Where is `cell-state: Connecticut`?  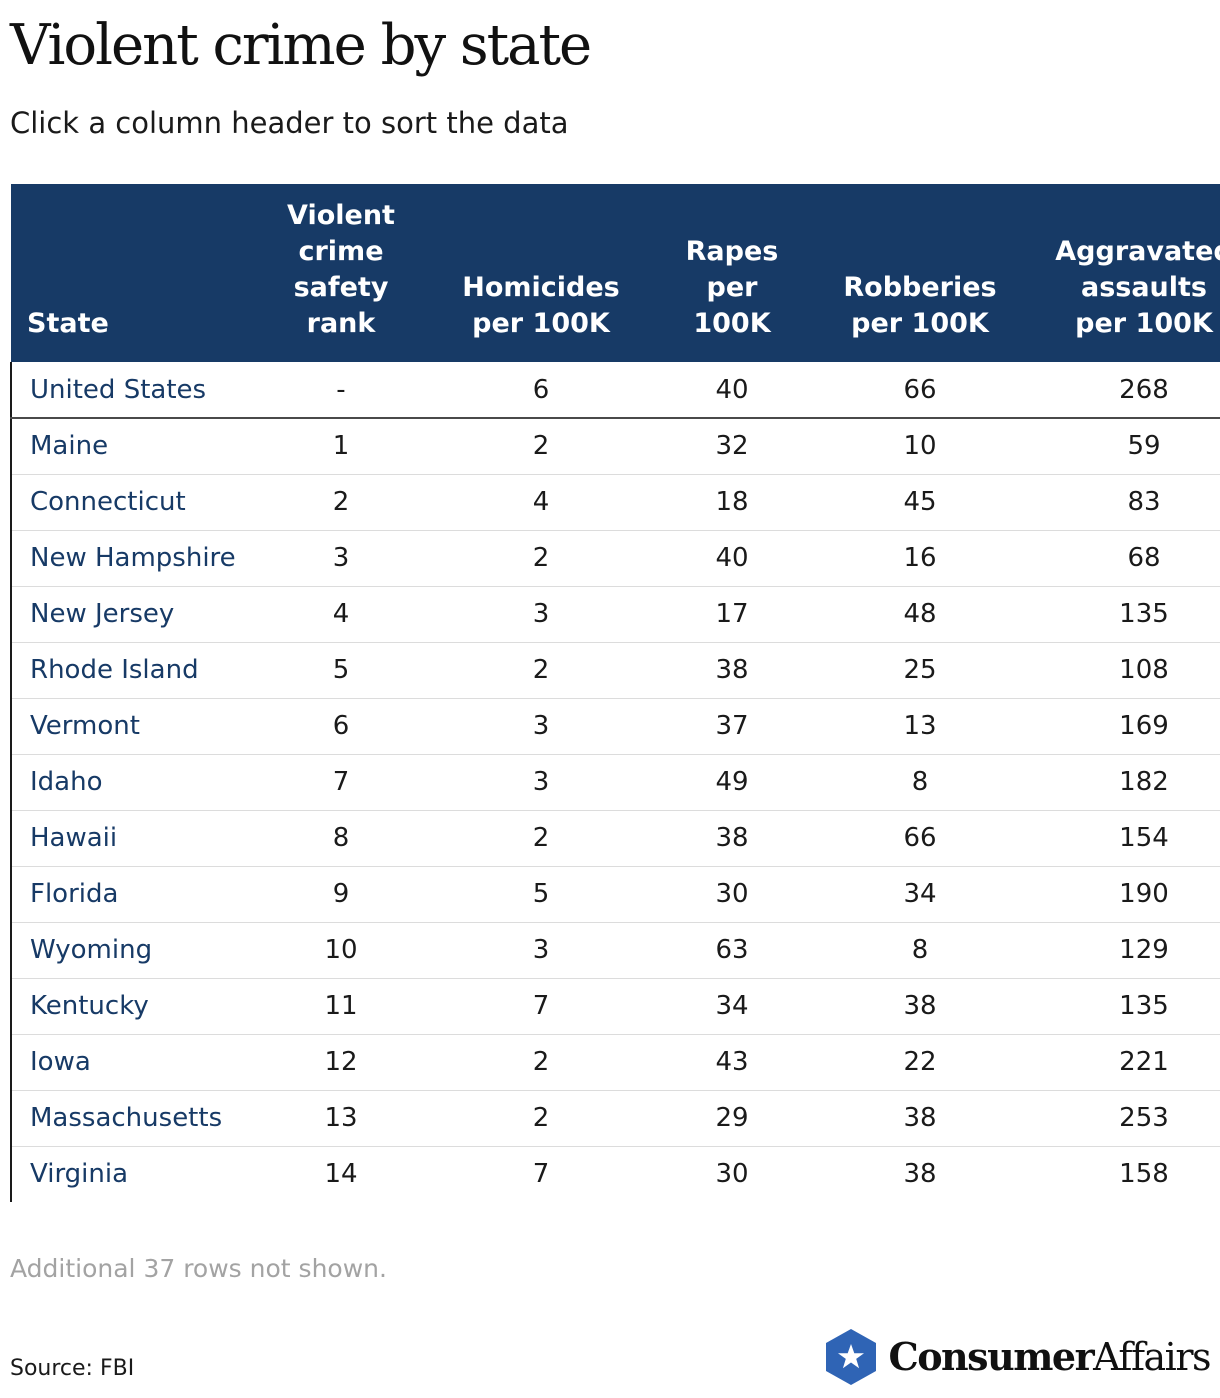
cell-state: Connecticut is located at coordinates (130, 502).